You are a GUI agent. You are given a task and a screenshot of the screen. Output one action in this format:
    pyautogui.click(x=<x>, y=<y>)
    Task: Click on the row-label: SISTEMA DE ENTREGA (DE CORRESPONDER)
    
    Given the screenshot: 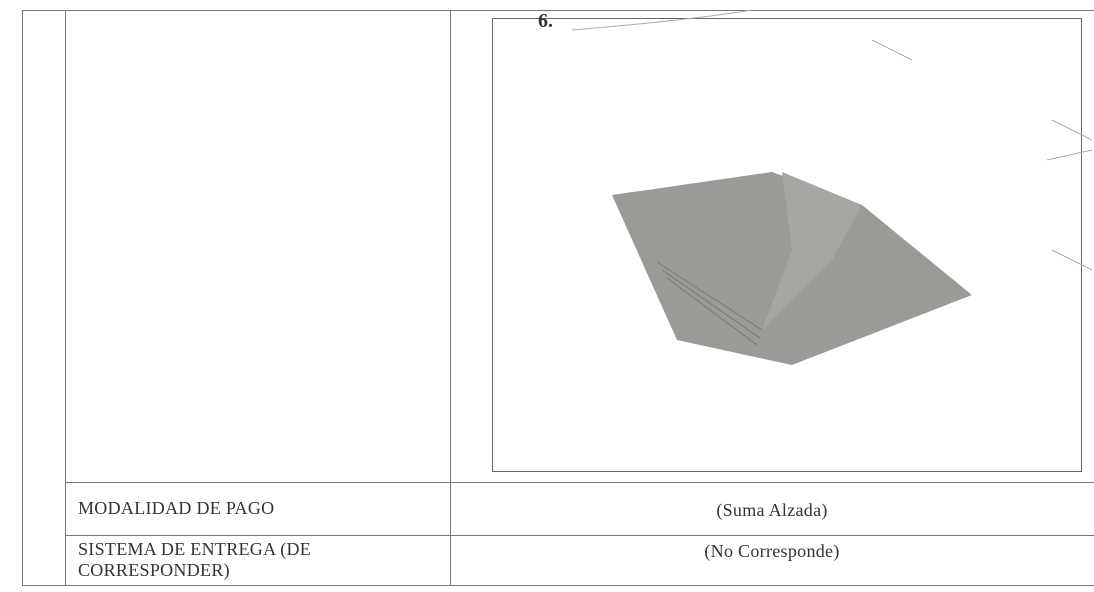 What is the action you would take?
    pyautogui.click(x=195, y=559)
    